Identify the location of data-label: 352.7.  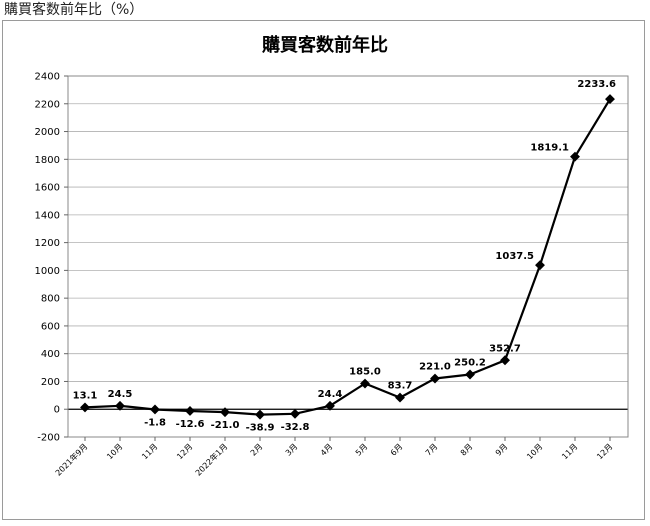
(505, 348).